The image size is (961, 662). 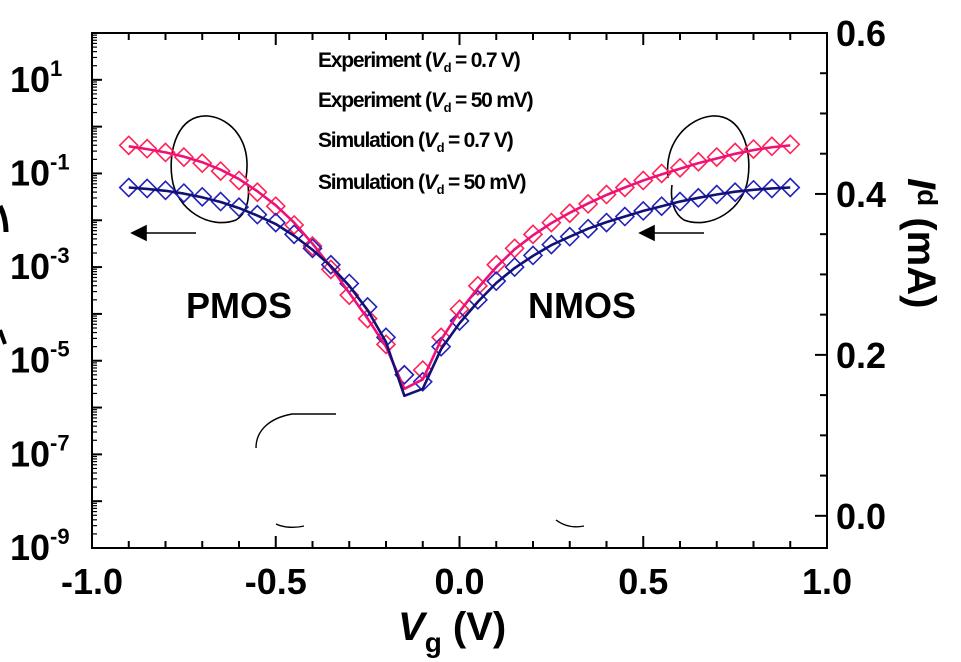 What do you see at coordinates (420, 471) in the screenshot?
I see `faded-arc-annotation` at bounding box center [420, 471].